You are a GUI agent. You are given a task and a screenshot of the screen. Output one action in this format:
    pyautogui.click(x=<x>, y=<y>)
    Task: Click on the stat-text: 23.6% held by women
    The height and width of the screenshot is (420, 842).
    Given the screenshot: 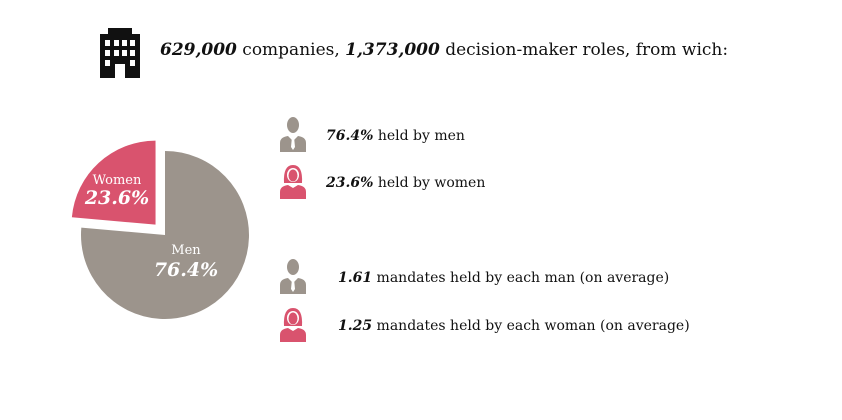 What is the action you would take?
    pyautogui.click(x=406, y=183)
    